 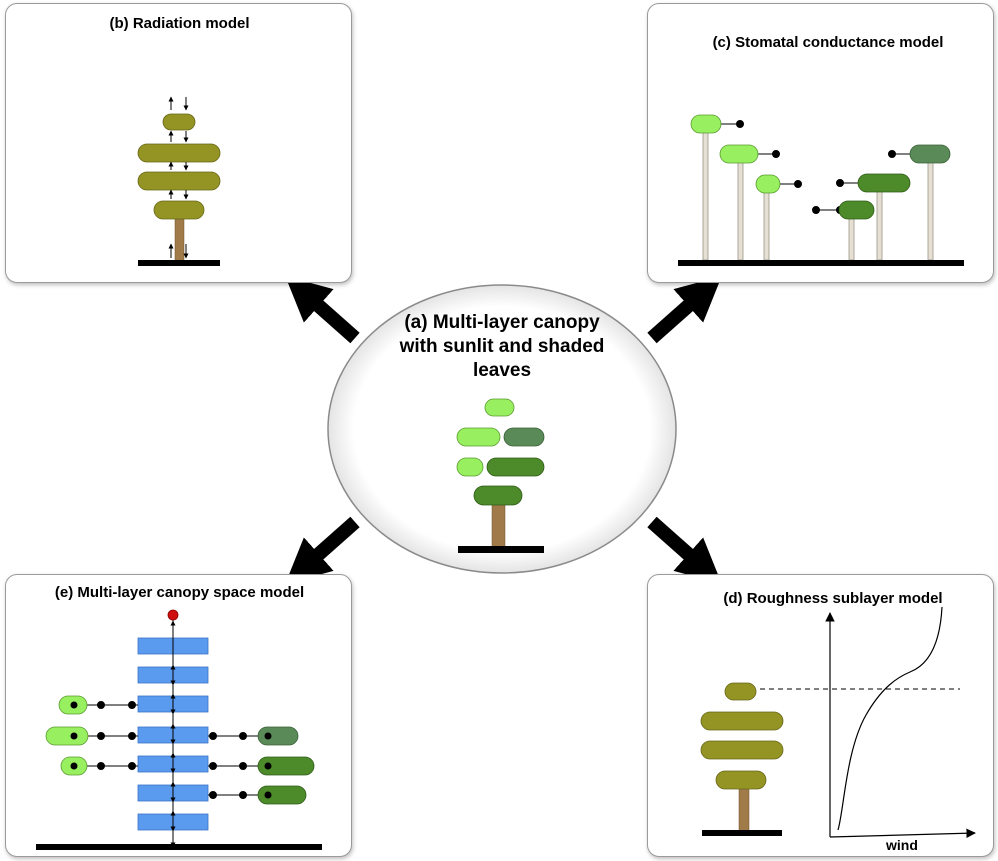 I want to click on panel-radiation-model: (b) Radiation model, so click(x=178, y=143).